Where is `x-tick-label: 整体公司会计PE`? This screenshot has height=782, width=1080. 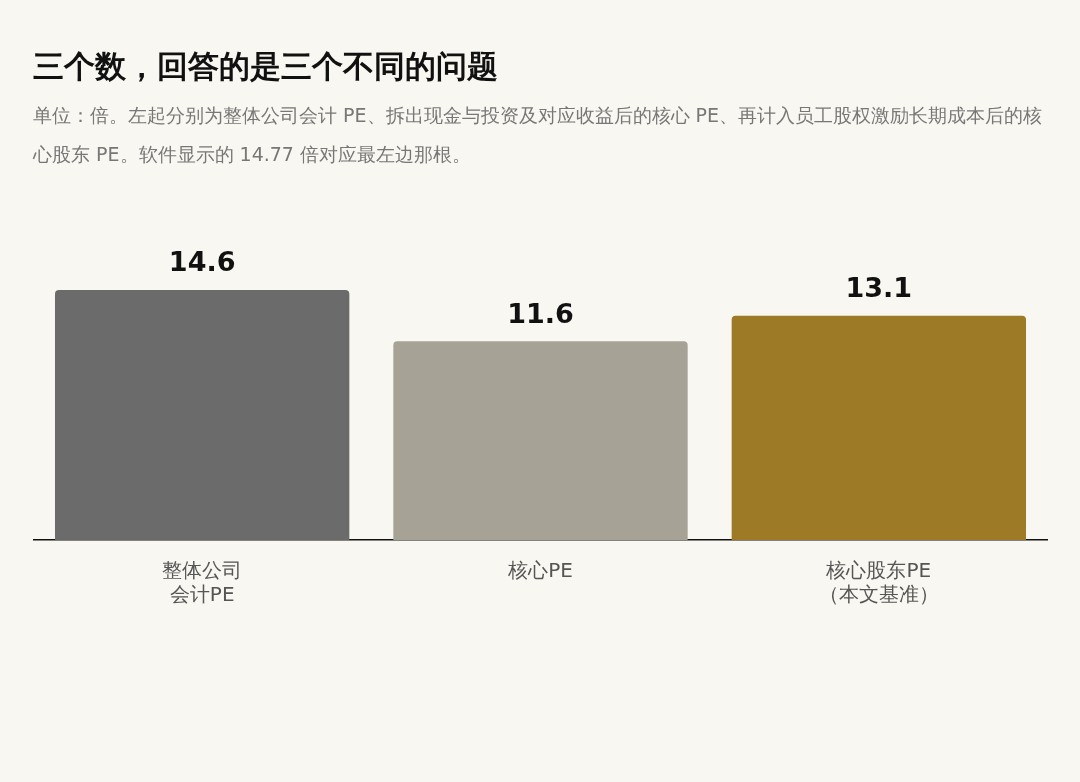
x-tick-label: 整体公司会计PE is located at coordinates (202, 582).